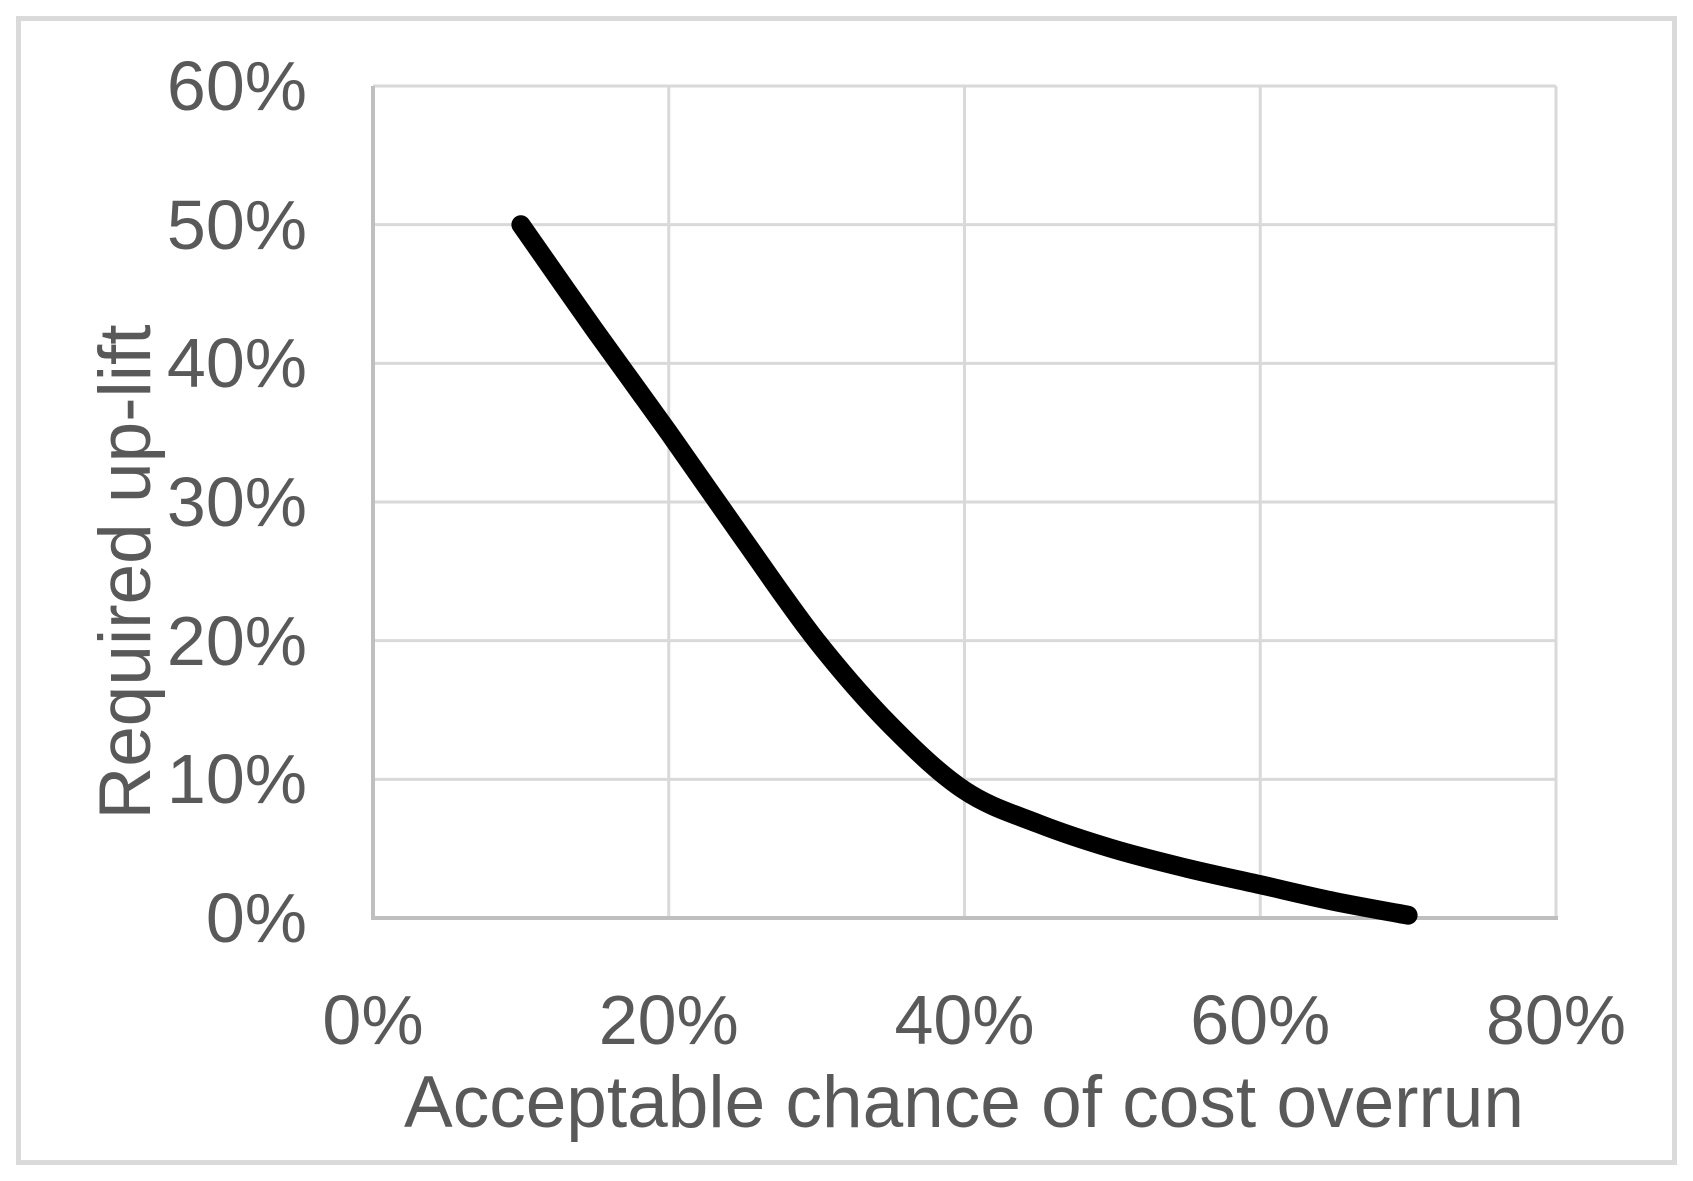 The height and width of the screenshot is (1181, 1693). Describe the element at coordinates (1556, 1020) in the screenshot. I see `x-tick-label: 80%` at that location.